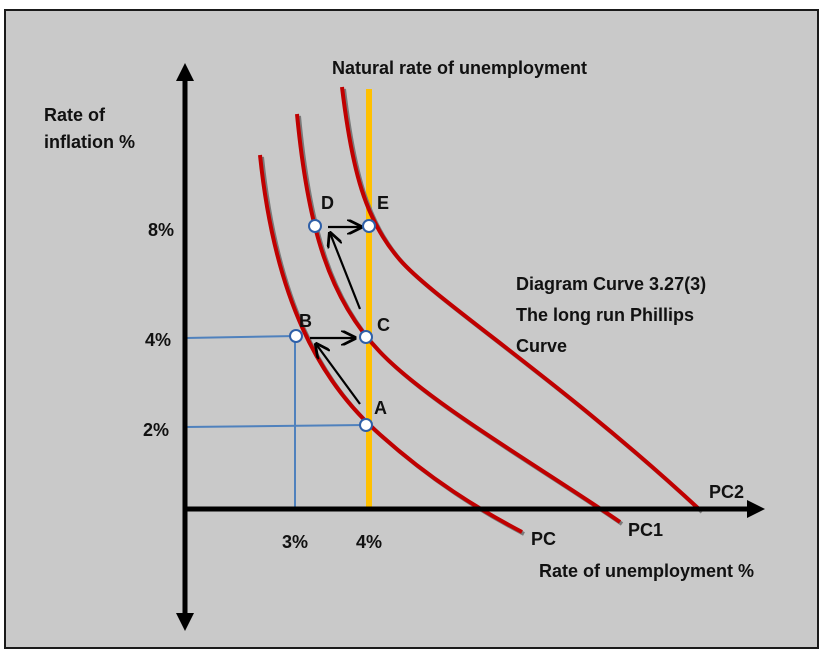 This screenshot has height=652, width=825. Describe the element at coordinates (366, 425) in the screenshot. I see `point-a-marker` at that location.